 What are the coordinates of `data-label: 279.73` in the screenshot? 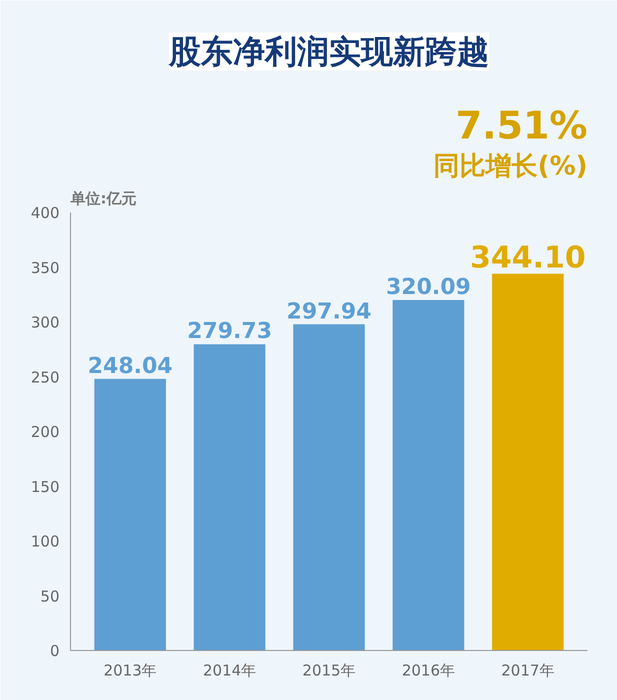 It's located at (229, 331).